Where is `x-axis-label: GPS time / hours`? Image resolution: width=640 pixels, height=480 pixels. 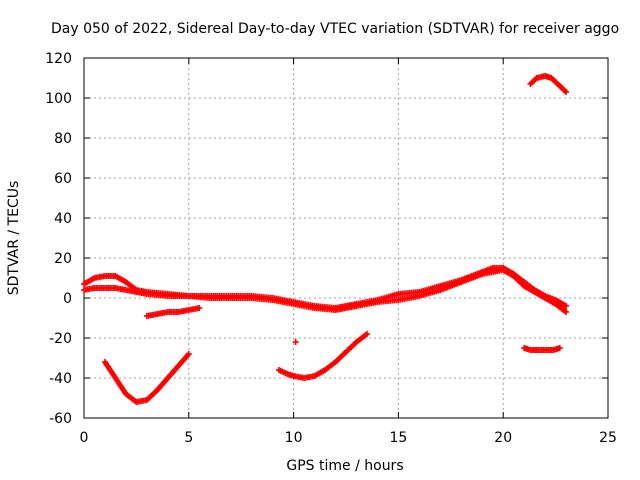 x-axis-label: GPS time / hours is located at coordinates (344, 466).